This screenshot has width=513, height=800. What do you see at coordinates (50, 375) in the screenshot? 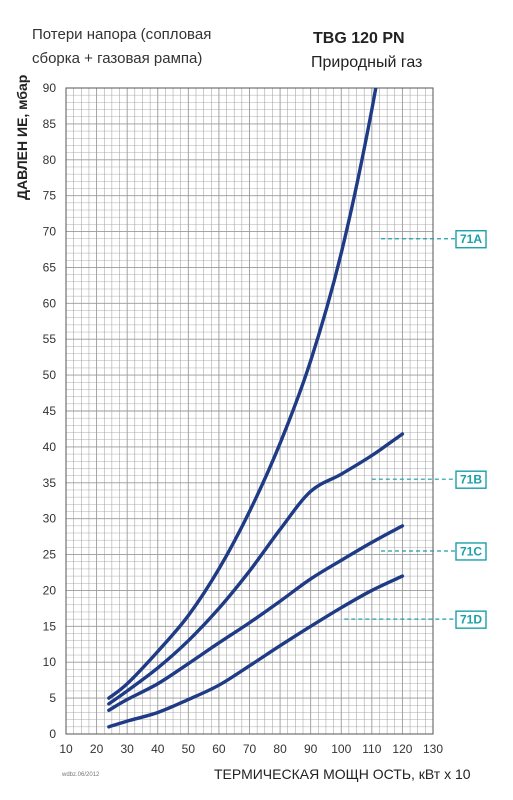
I see `y-tick-label: 50` at bounding box center [50, 375].